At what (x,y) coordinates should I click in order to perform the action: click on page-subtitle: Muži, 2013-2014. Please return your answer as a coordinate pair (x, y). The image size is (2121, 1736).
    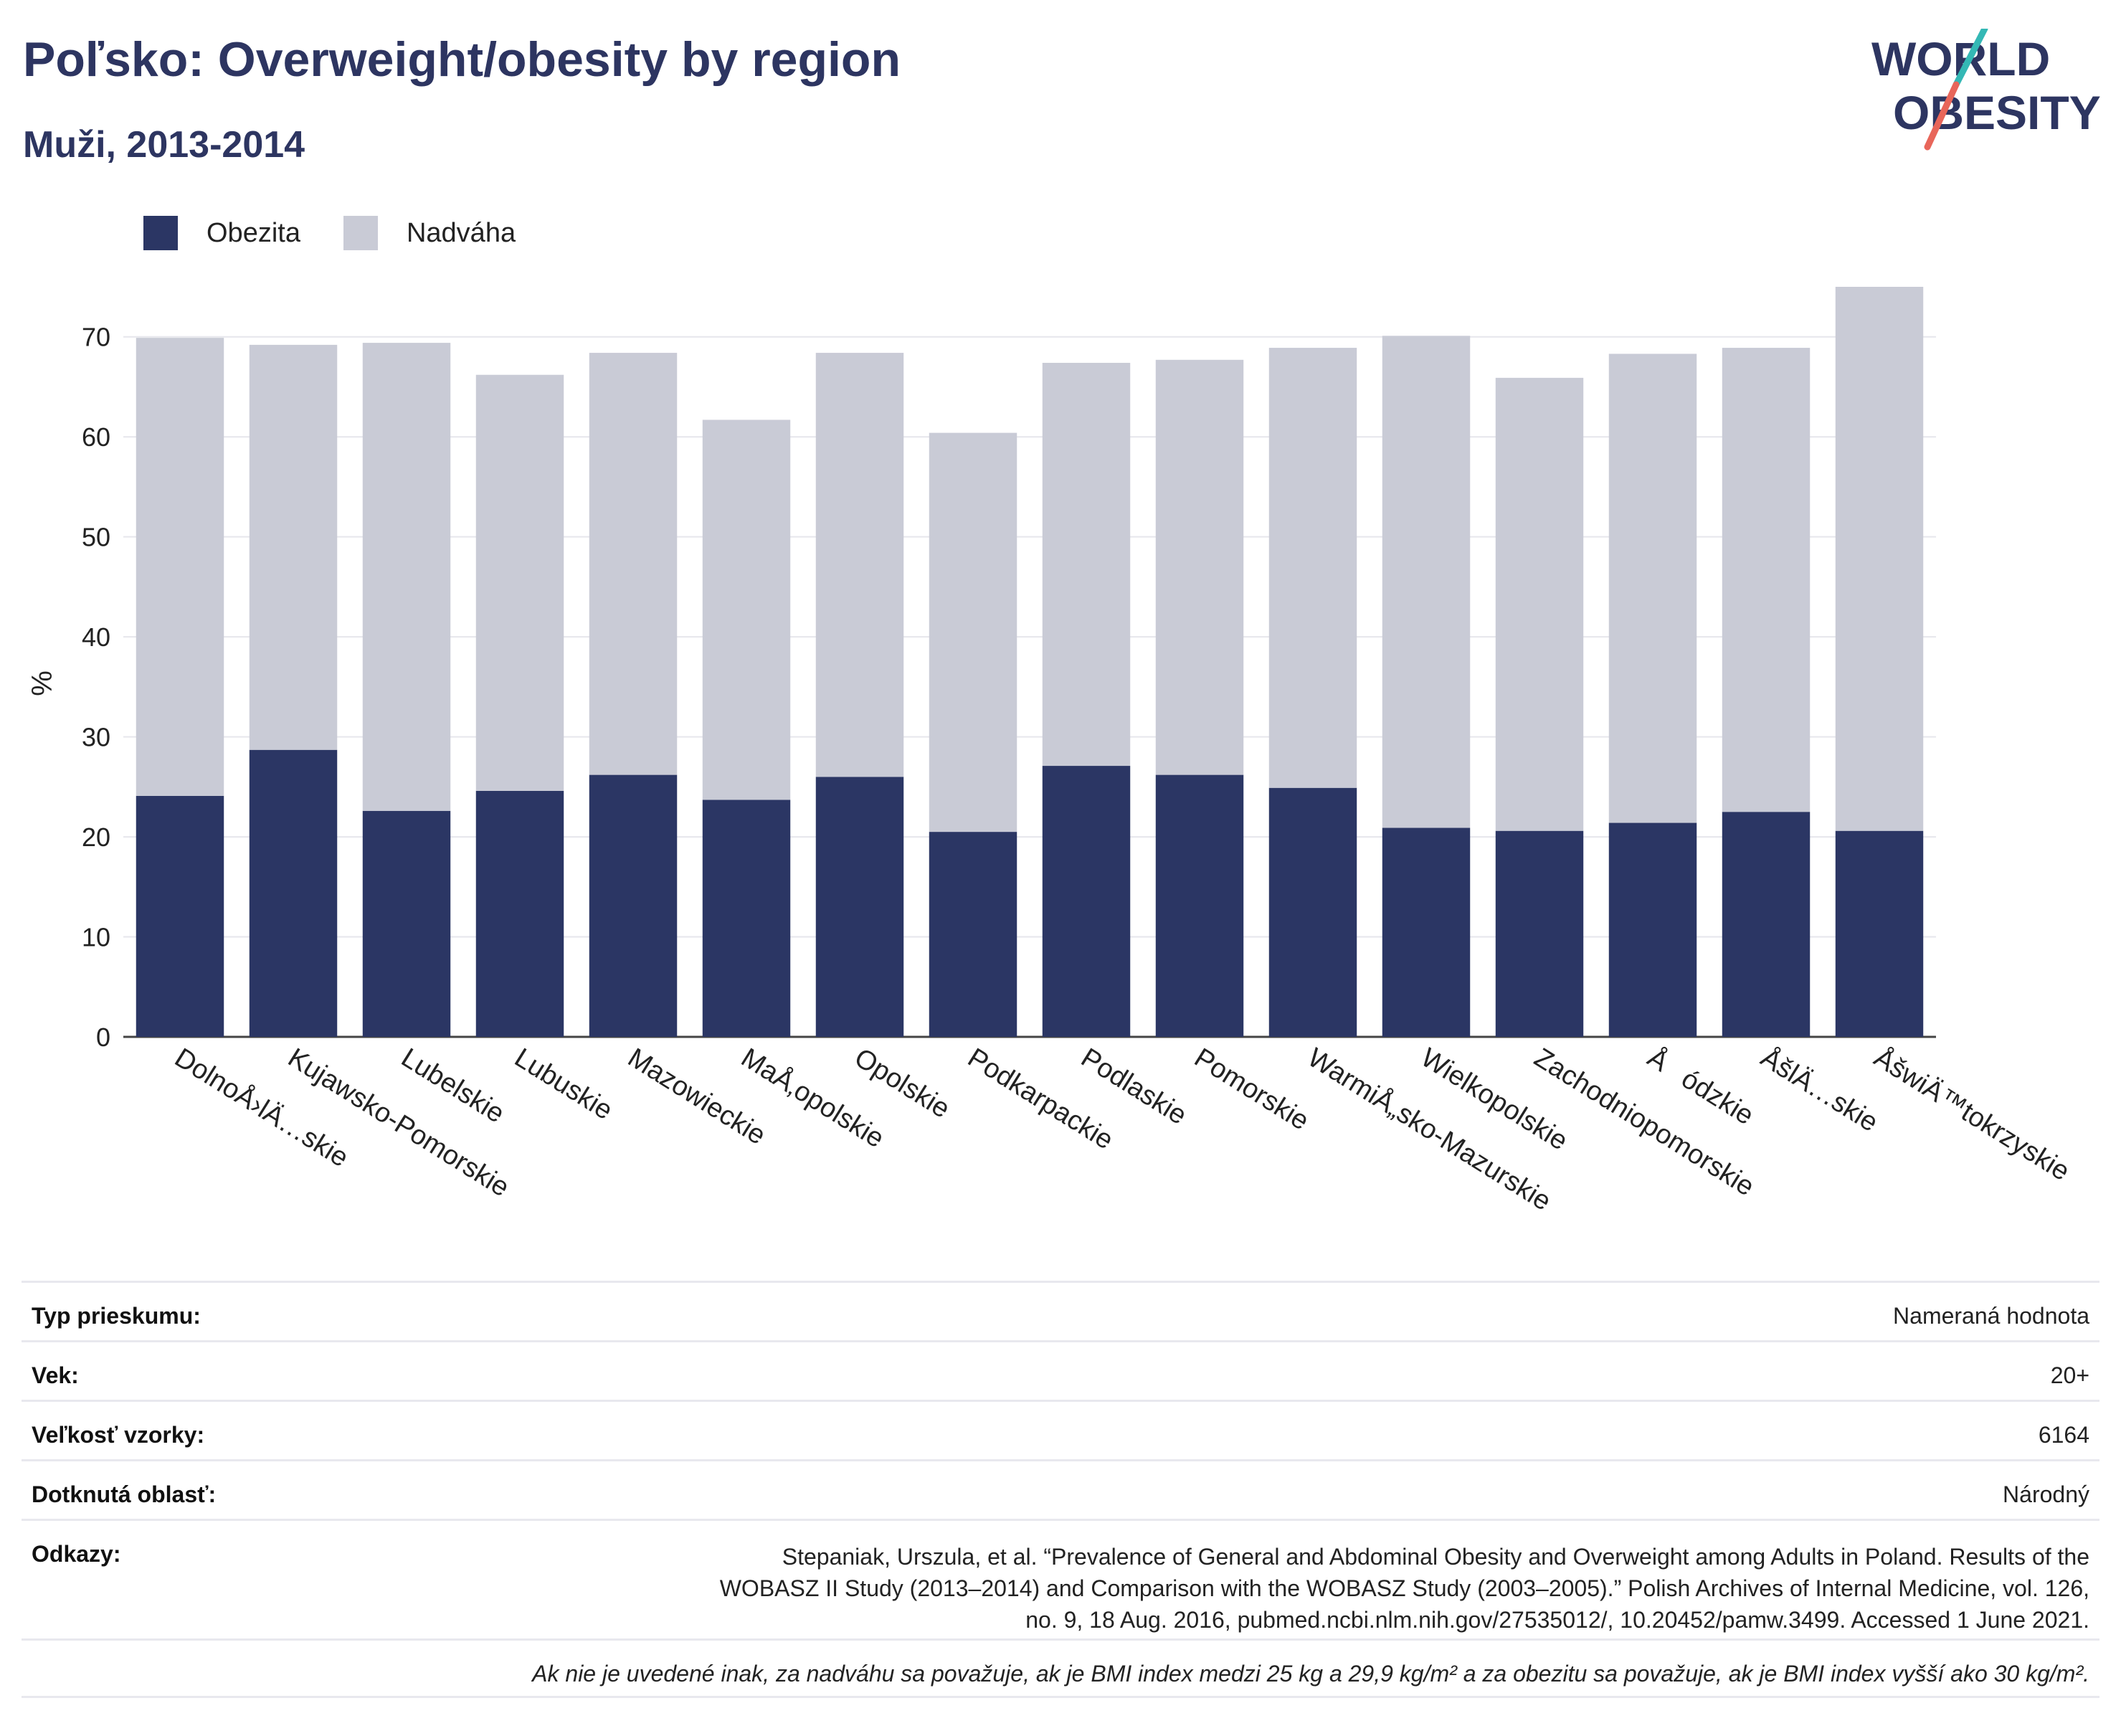
    Looking at the image, I should click on (164, 145).